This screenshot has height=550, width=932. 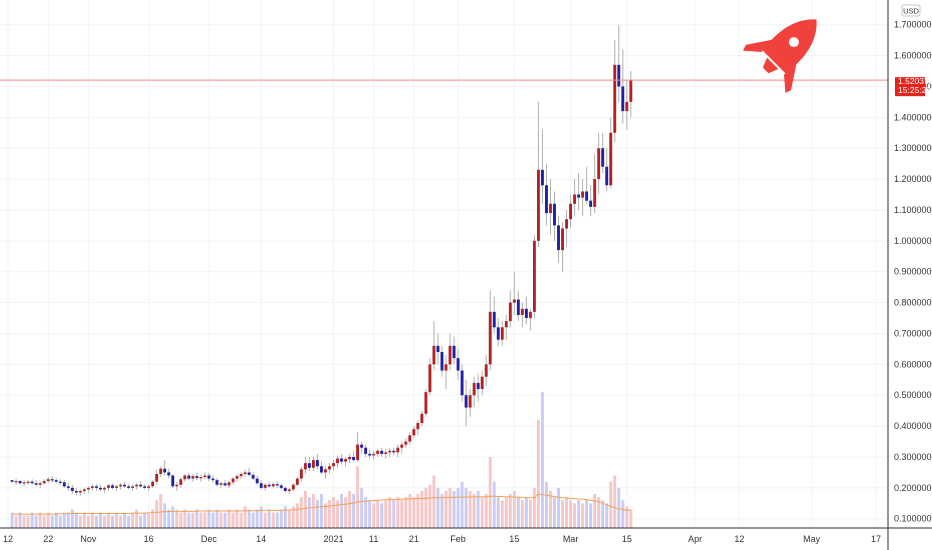 What do you see at coordinates (209, 539) in the screenshot?
I see `x-tick-label: Dec` at bounding box center [209, 539].